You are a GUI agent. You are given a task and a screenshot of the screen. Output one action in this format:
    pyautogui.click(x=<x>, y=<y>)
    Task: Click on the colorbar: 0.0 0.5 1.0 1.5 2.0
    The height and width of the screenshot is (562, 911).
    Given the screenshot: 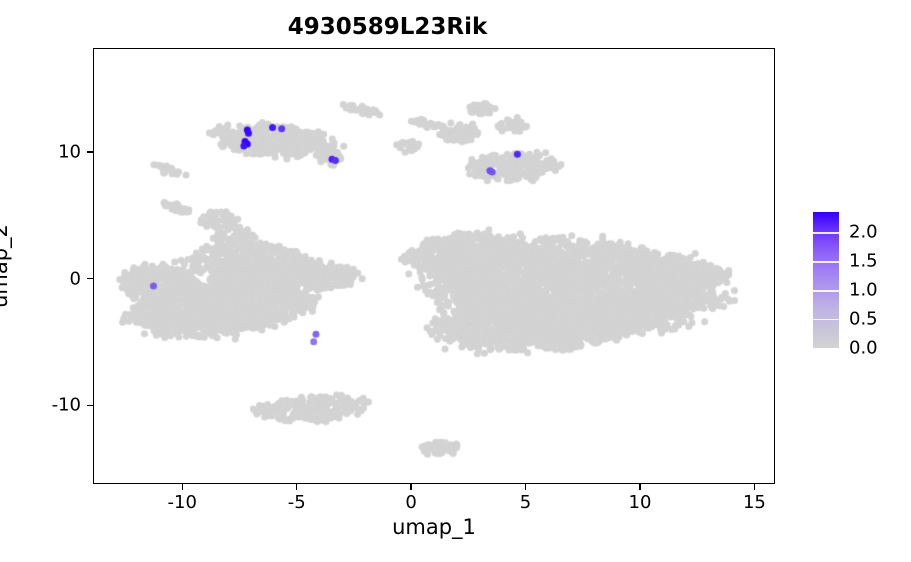 What is the action you would take?
    pyautogui.click(x=862, y=285)
    